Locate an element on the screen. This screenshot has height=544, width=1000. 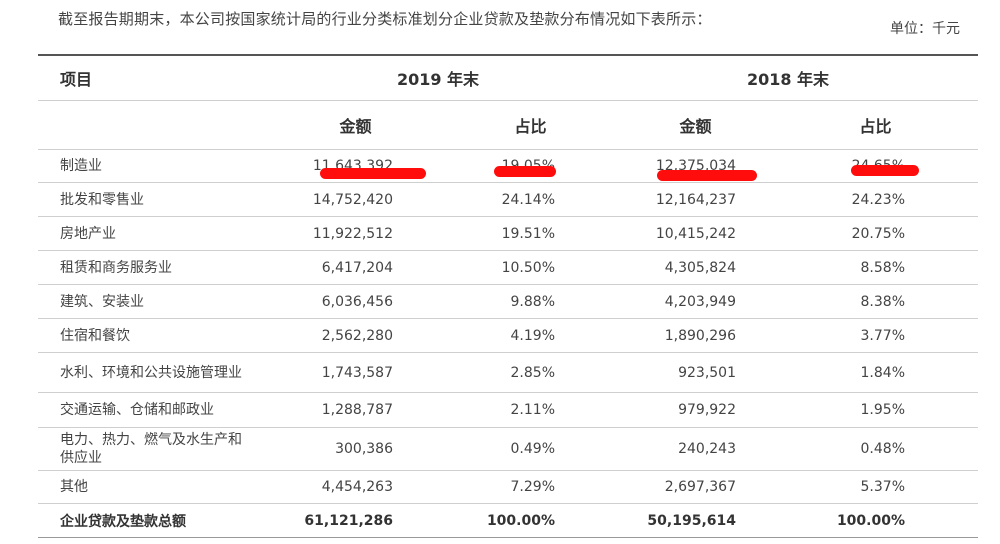
table-row: 建筑、安装业 6,036,456 9.88% 4,203,949 8.38% is located at coordinates (508, 302).